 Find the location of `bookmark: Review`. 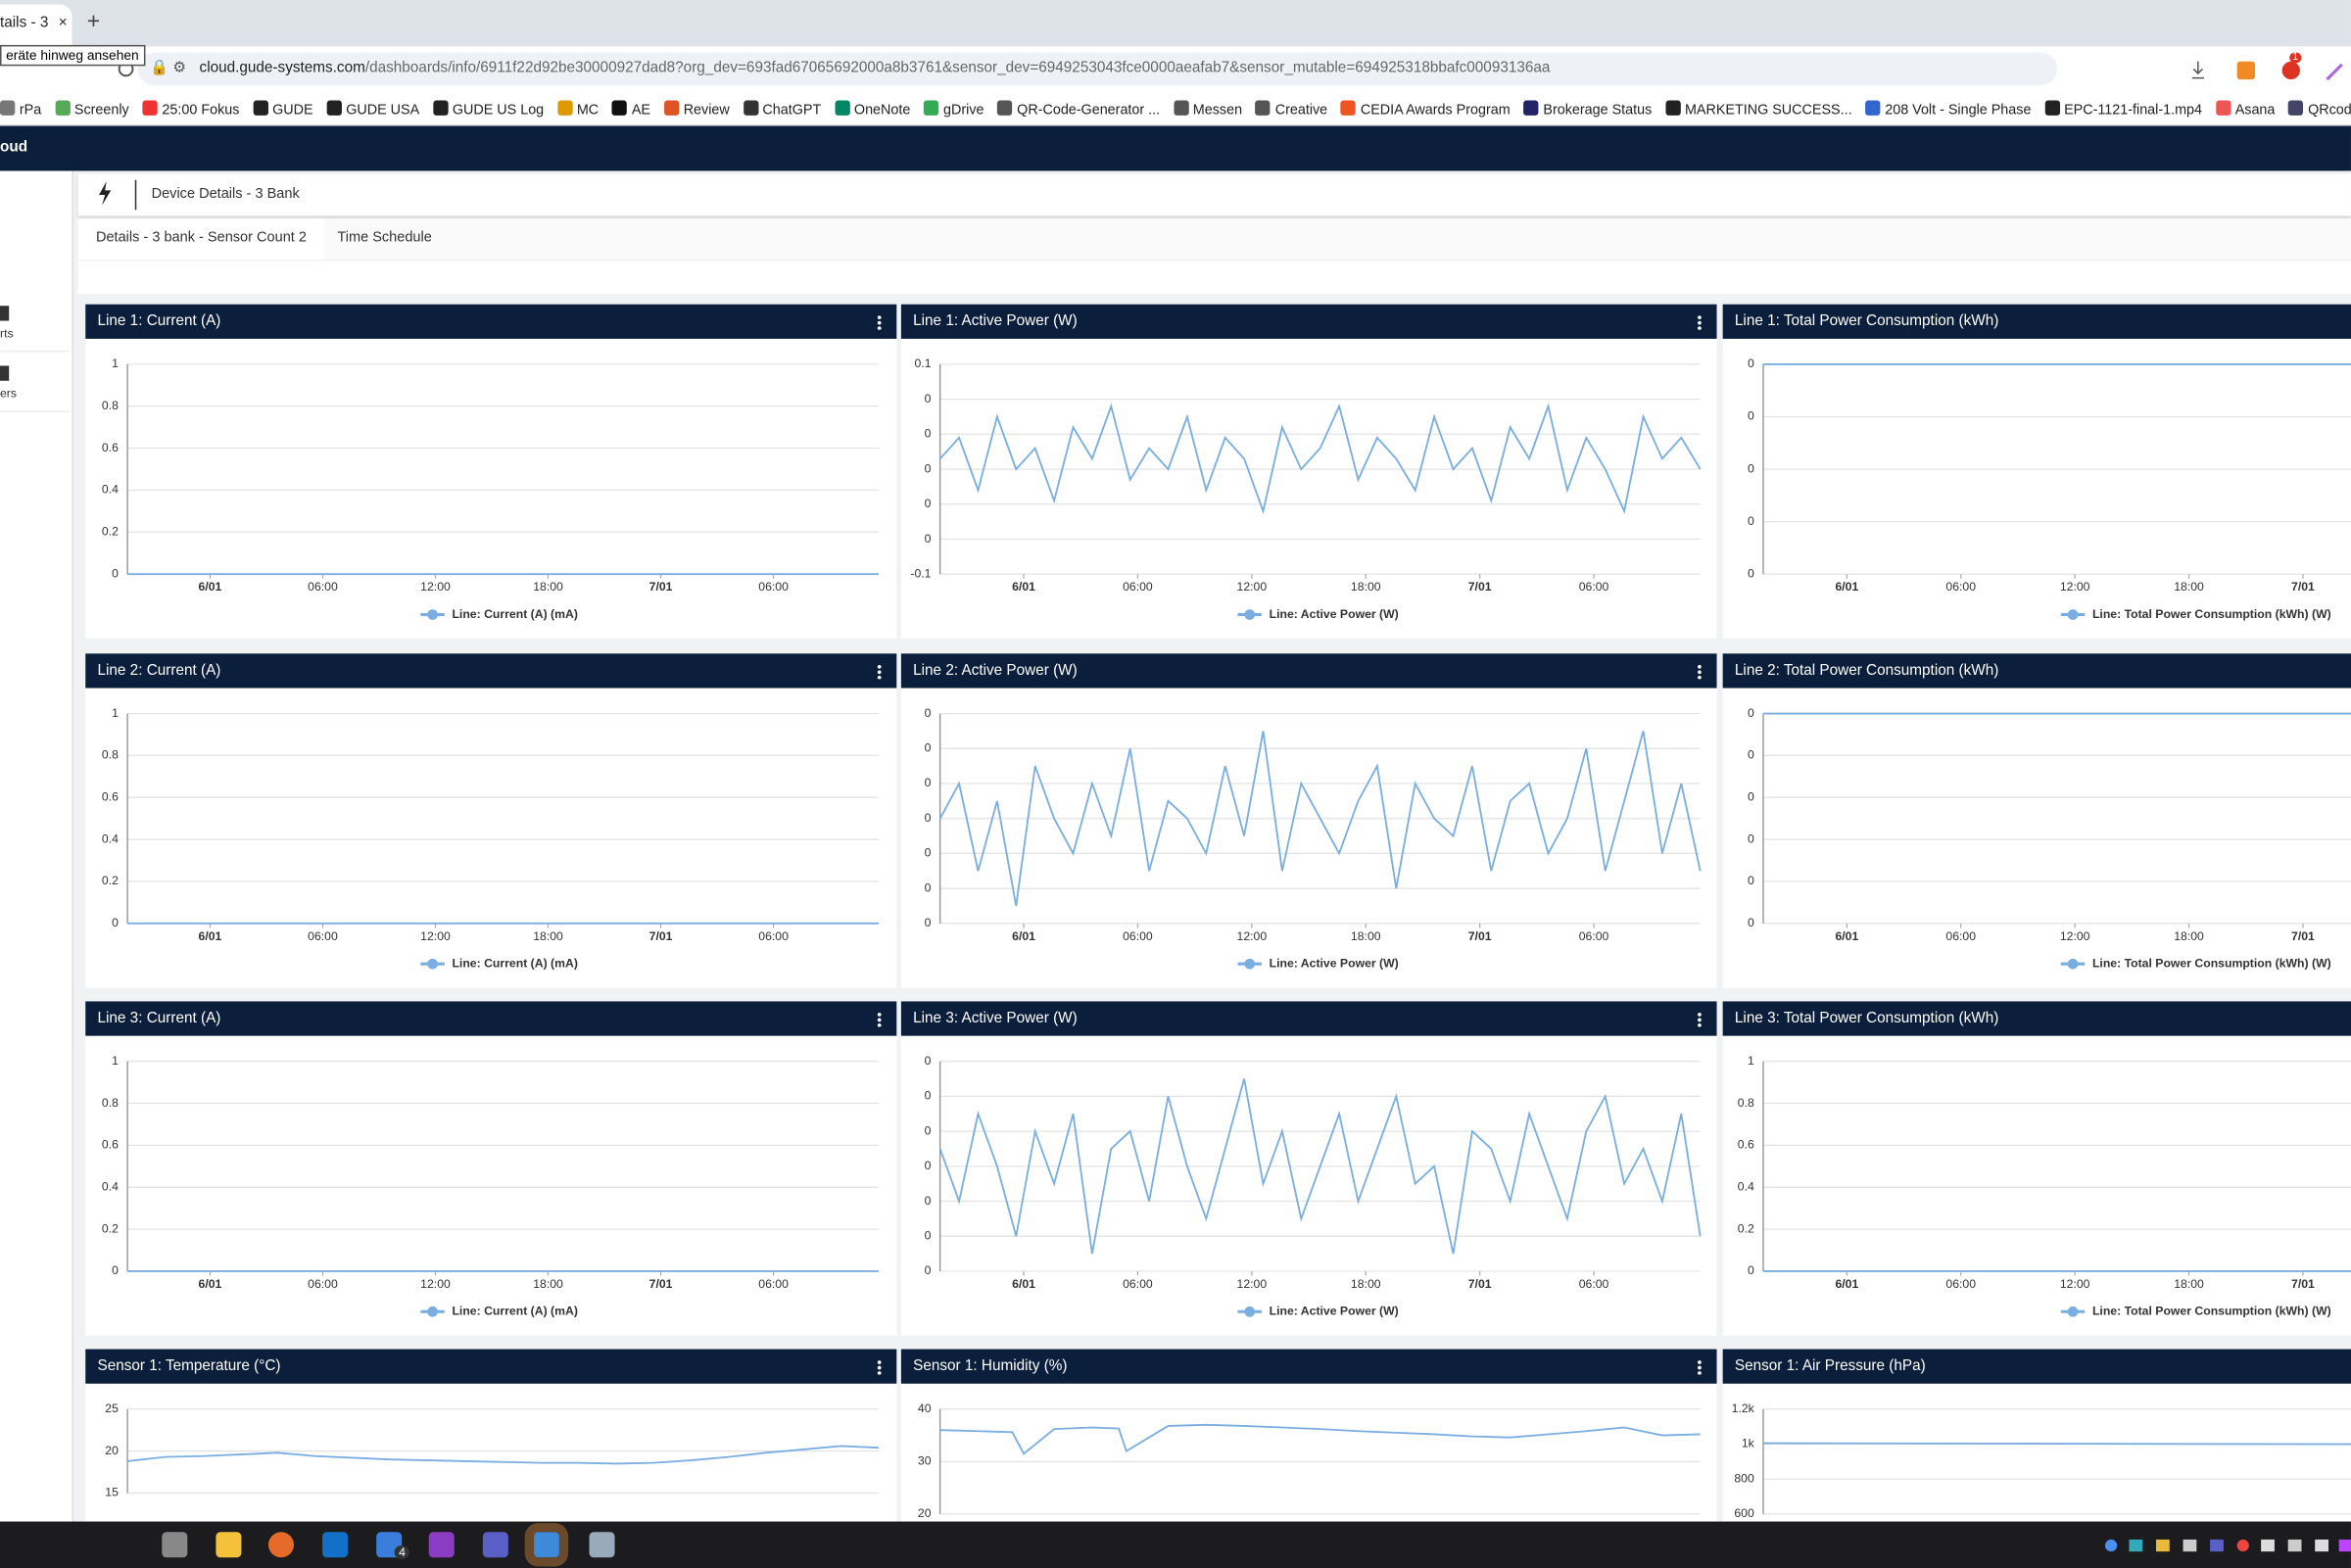

bookmark: Review is located at coordinates (697, 108).